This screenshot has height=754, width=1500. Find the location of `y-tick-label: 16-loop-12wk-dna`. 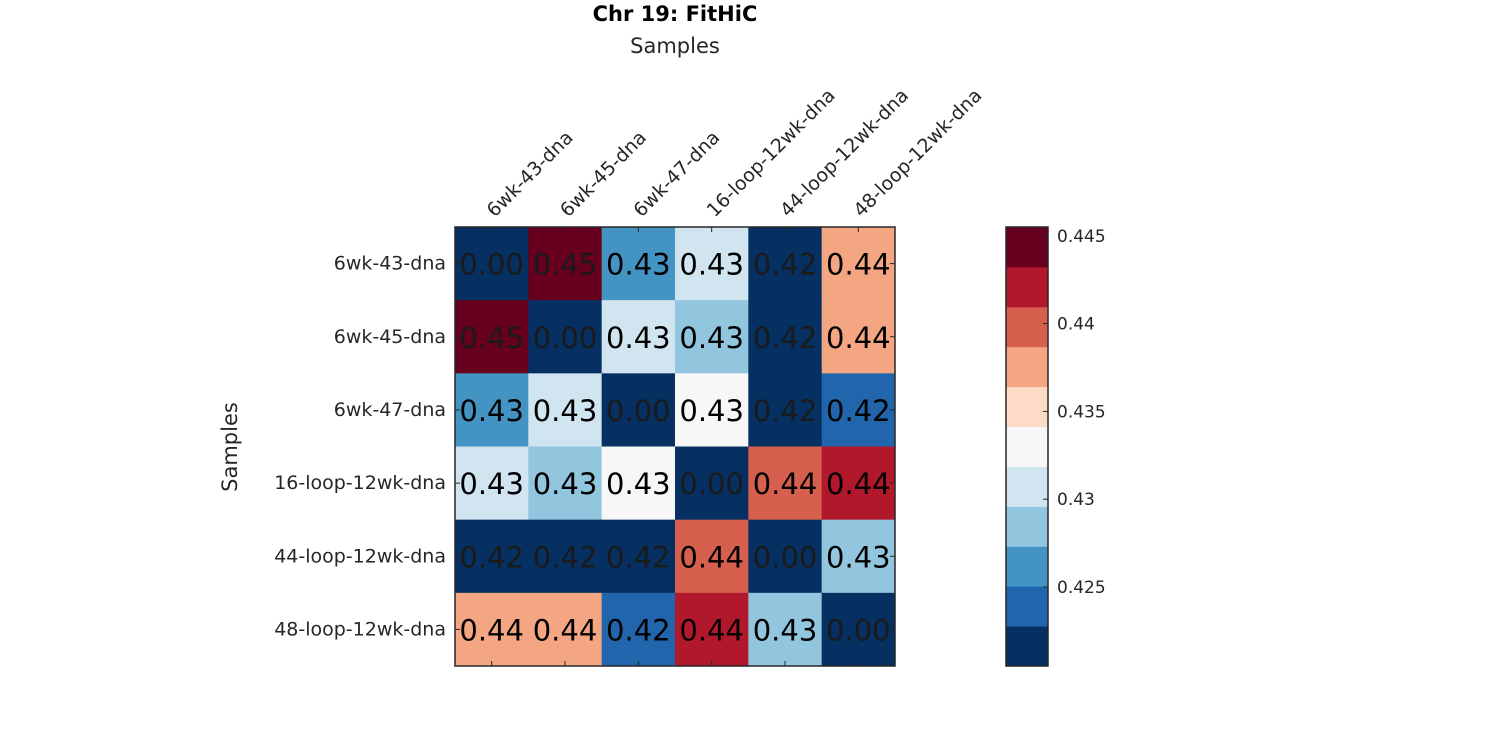

y-tick-label: 16-loop-12wk-dna is located at coordinates (360, 483).